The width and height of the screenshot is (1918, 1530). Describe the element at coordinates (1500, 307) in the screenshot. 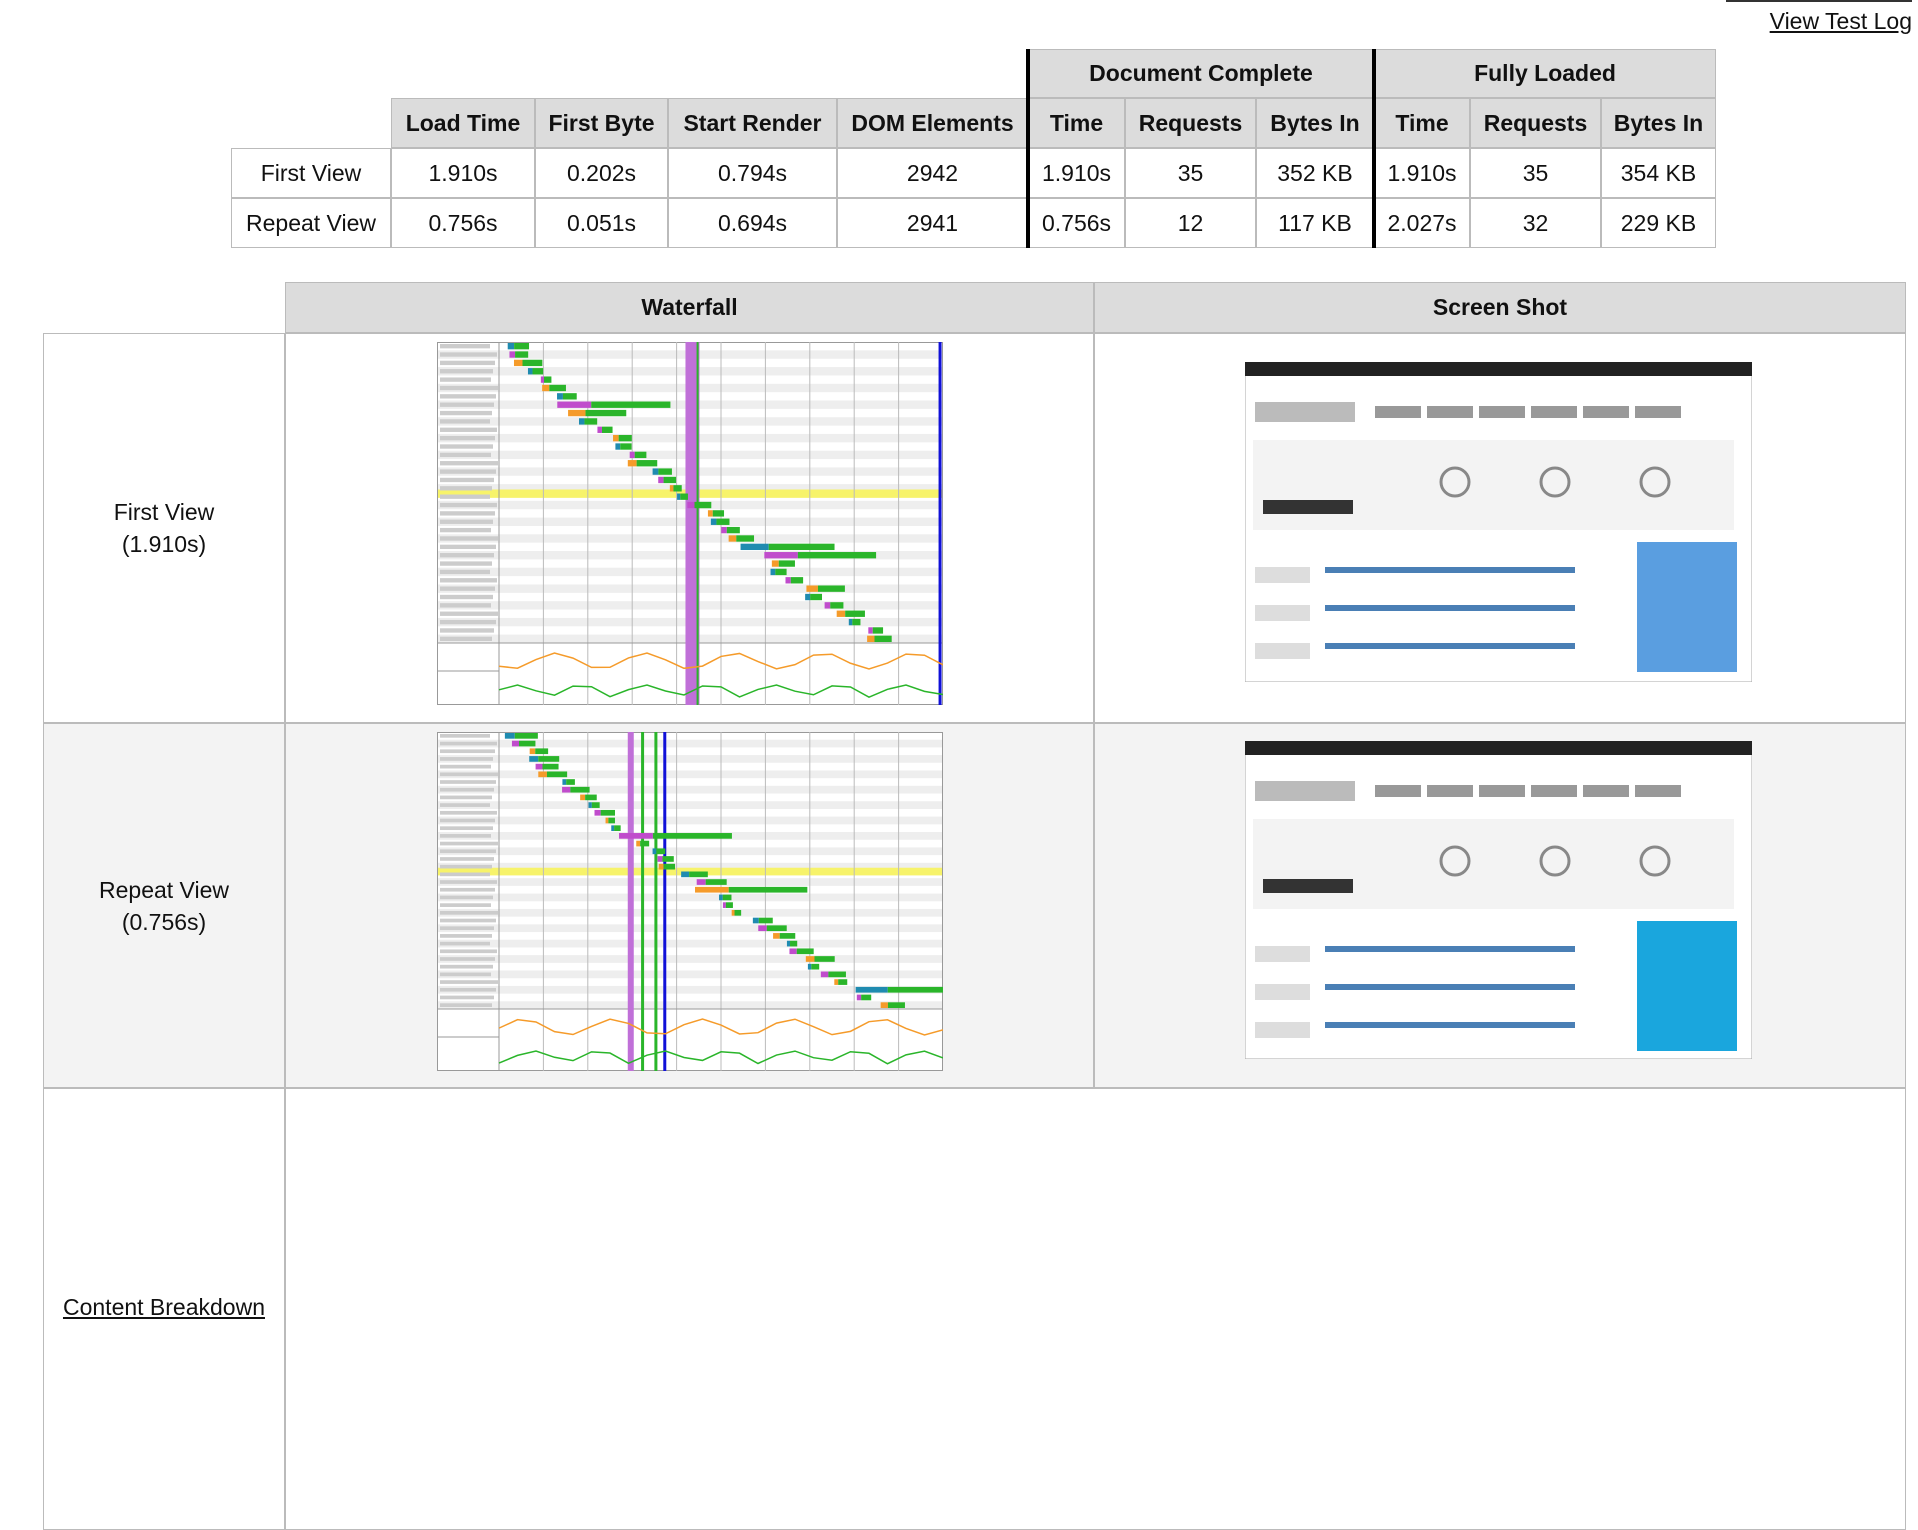

I see `results-column-header: Screen Shot` at that location.